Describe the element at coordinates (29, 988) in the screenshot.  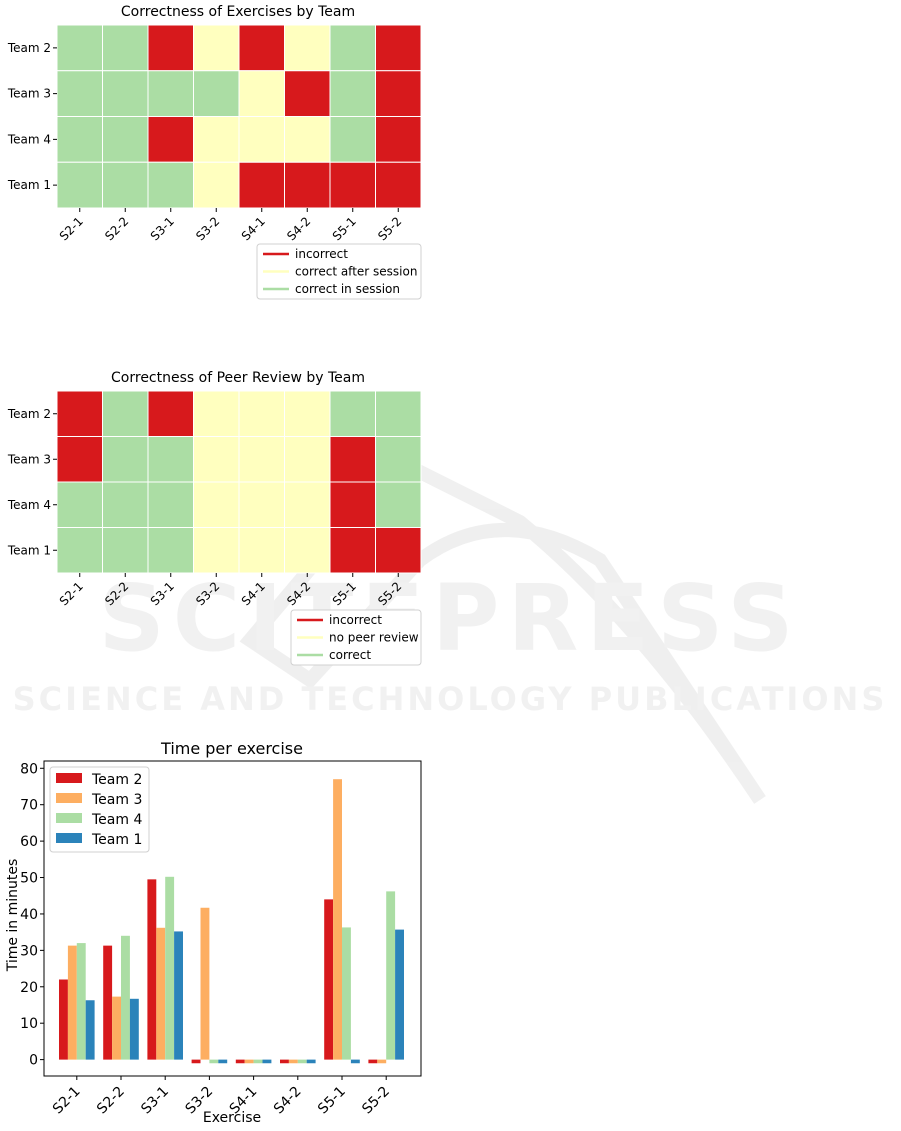
I see `y-tick-label: 20` at that location.